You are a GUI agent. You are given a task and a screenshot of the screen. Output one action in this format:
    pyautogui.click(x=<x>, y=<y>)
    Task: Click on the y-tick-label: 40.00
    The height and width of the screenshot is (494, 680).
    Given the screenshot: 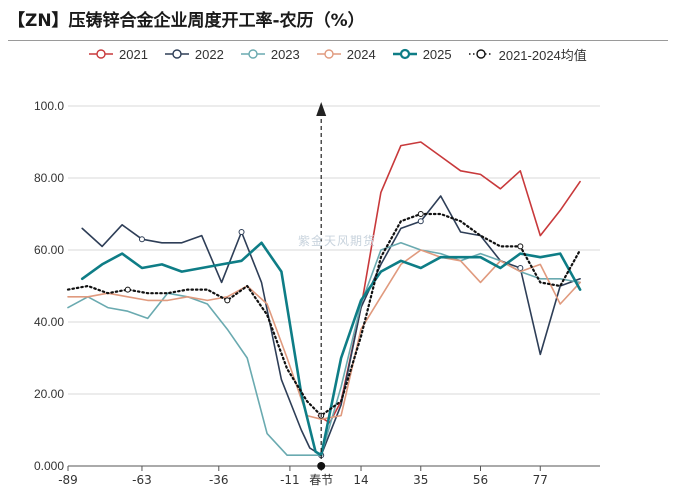 What is the action you would take?
    pyautogui.click(x=49, y=322)
    